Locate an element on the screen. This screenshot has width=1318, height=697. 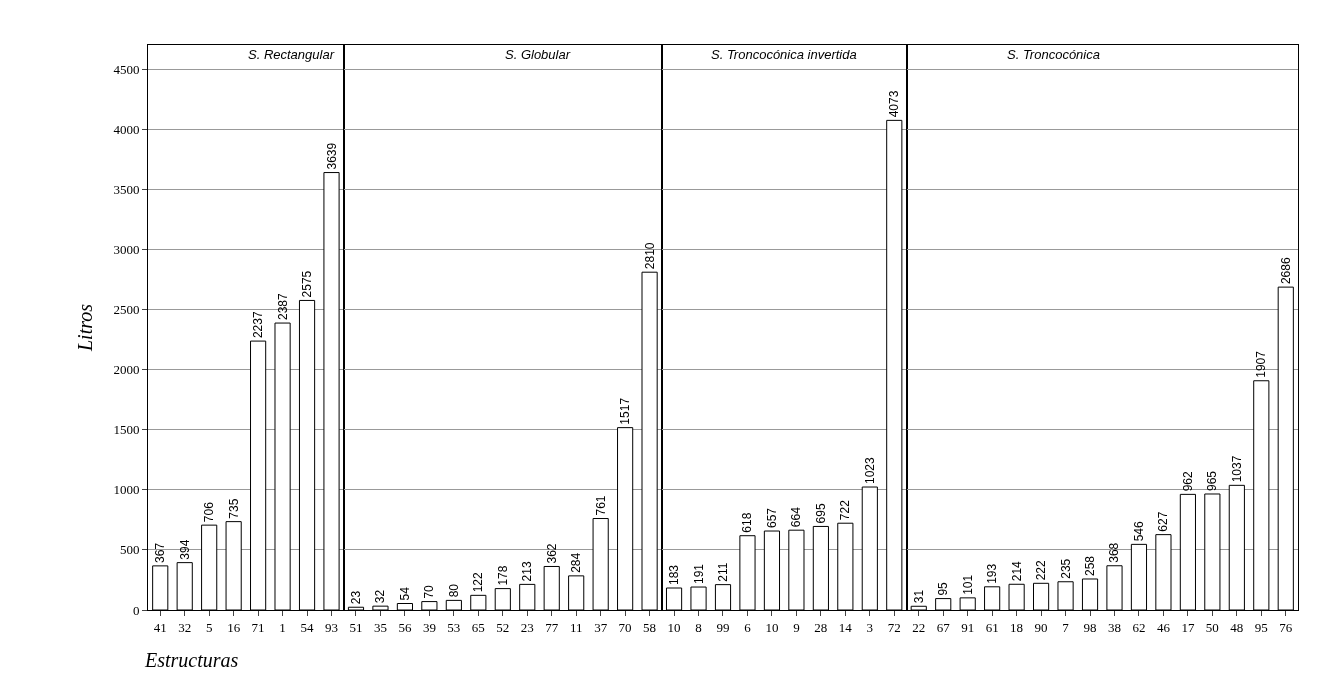
data-label: 23 is located at coordinates (355, 597).